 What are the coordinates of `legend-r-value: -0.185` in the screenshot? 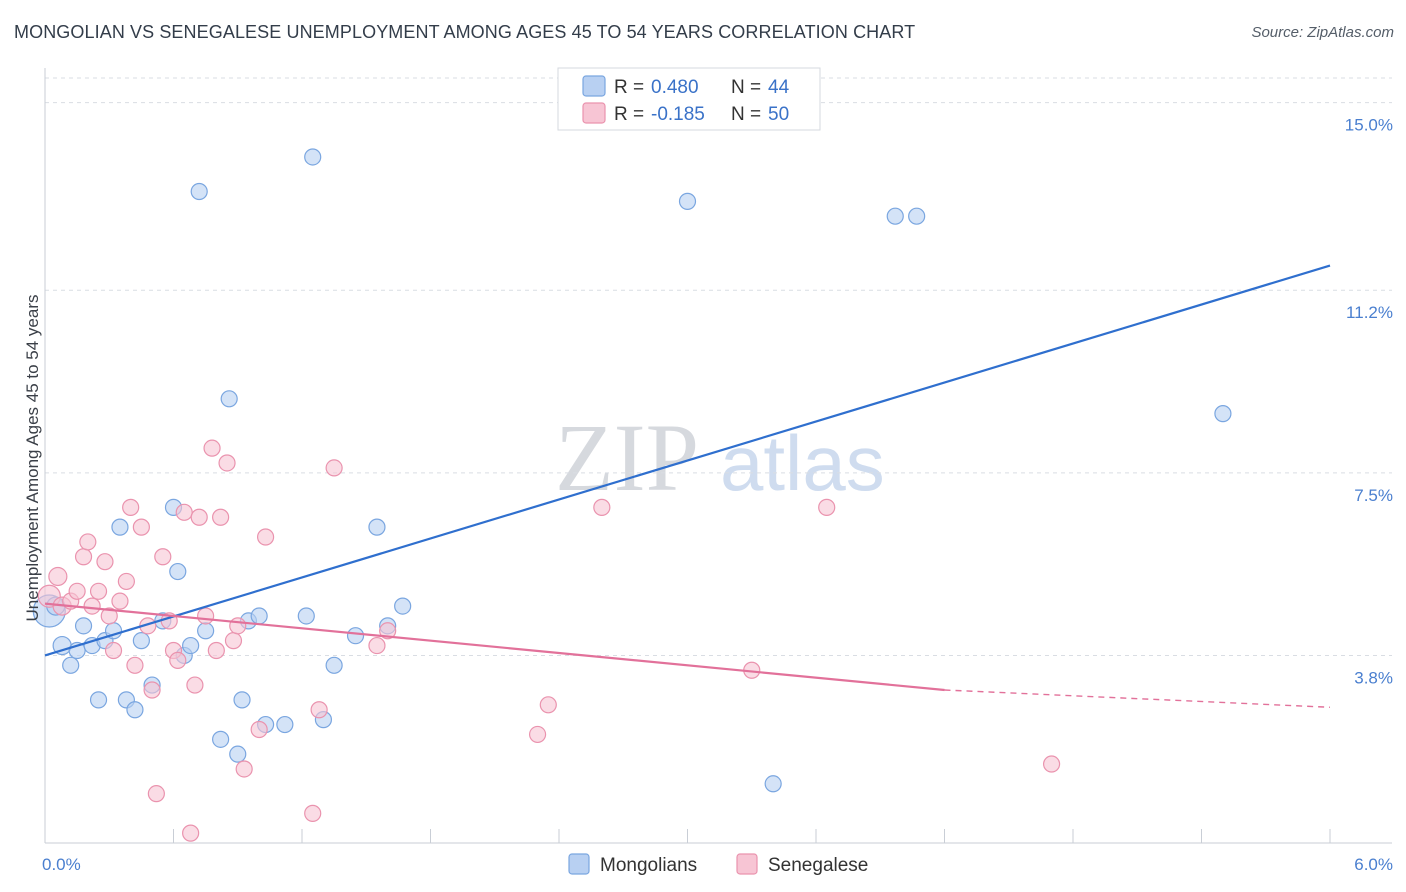 It's located at (678, 114).